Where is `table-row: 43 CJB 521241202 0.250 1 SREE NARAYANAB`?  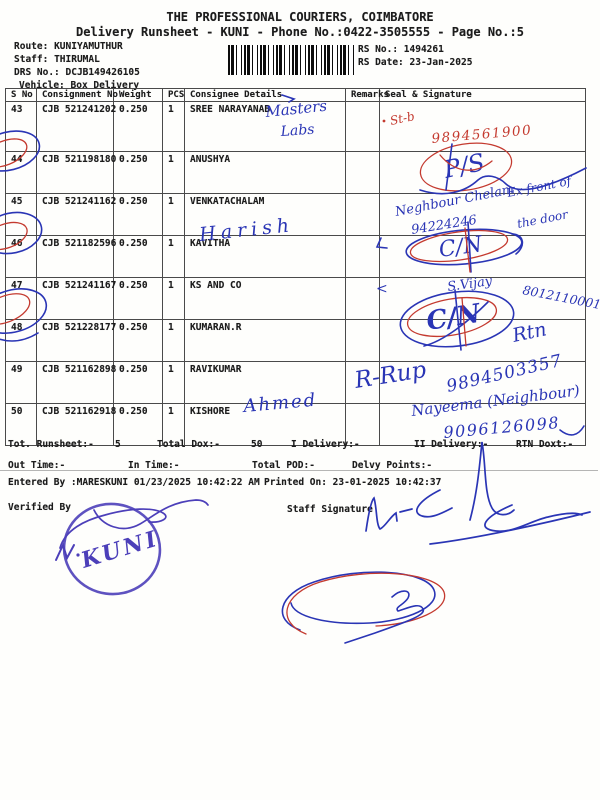 table-row: 43 CJB 521241202 0.250 1 SREE NARAYANAB is located at coordinates (295, 126).